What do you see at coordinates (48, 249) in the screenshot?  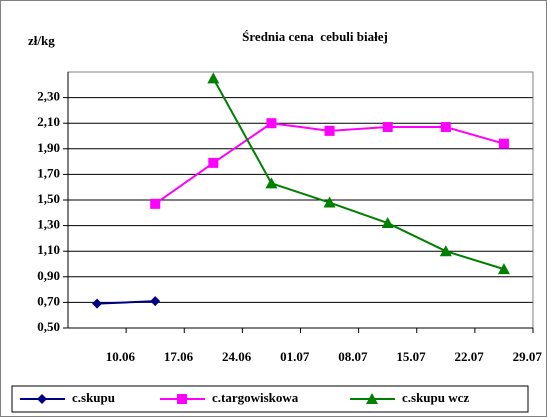 I see `y-tick-label: 1,10` at bounding box center [48, 249].